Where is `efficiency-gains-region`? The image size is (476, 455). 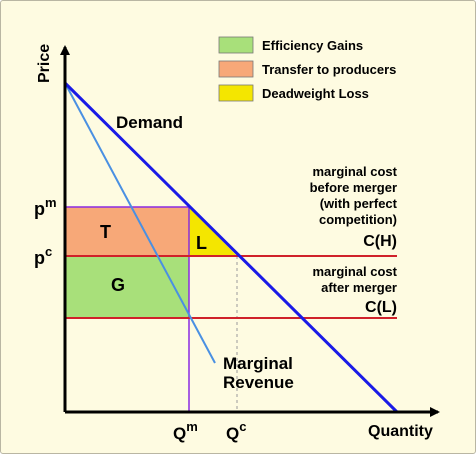
efficiency-gains-region is located at coordinates (127, 287).